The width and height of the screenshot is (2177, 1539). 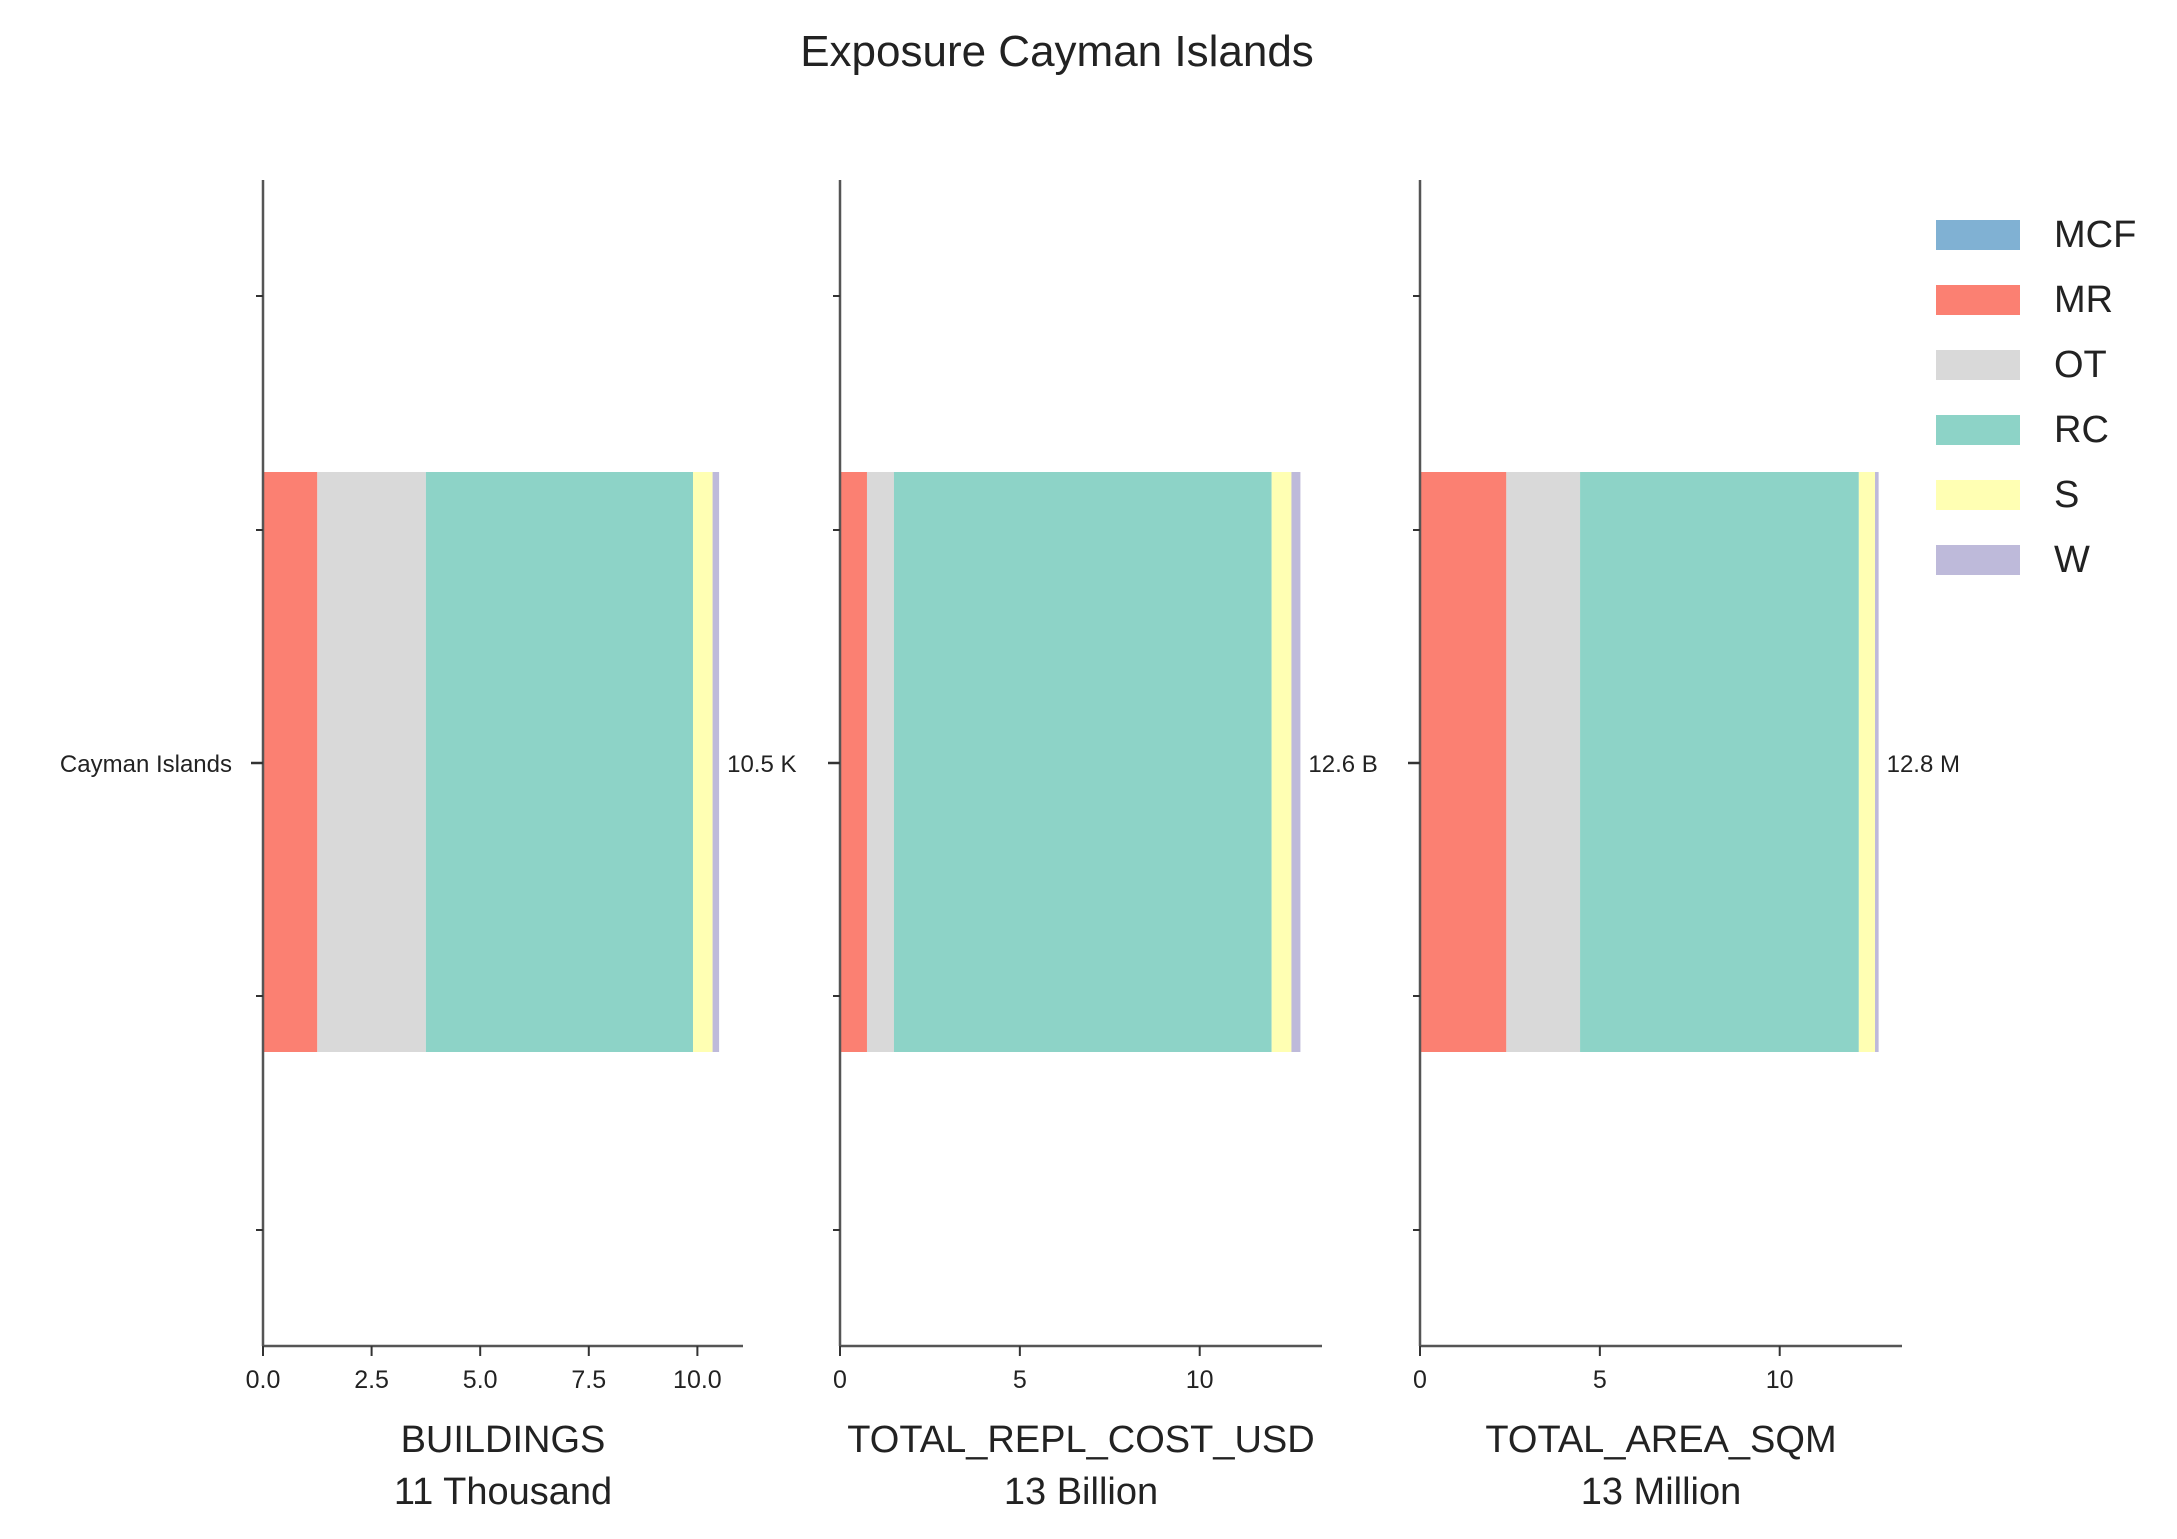 I want to click on x-axis-sublabel: 13 Million, so click(x=1661, y=1492).